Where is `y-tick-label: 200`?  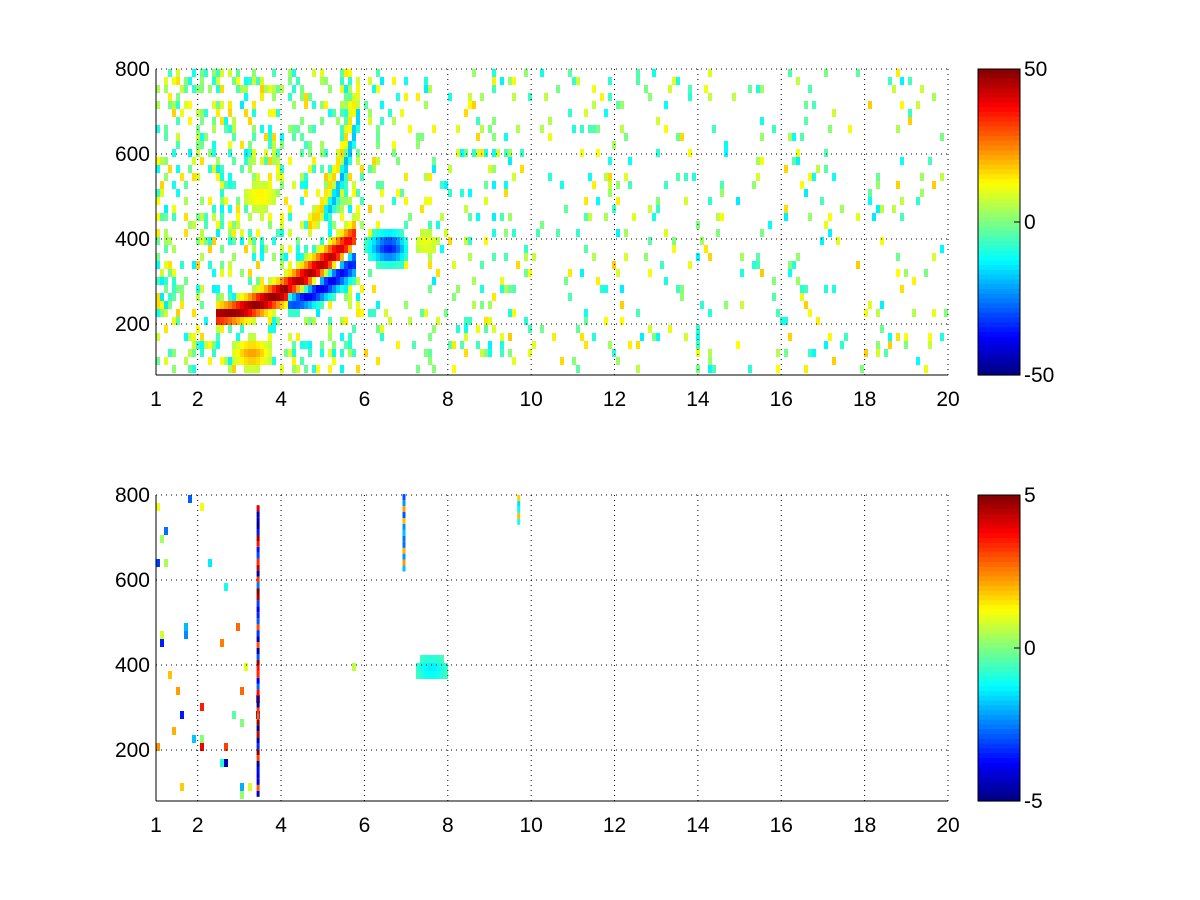
y-tick-label: 200 is located at coordinates (132, 324).